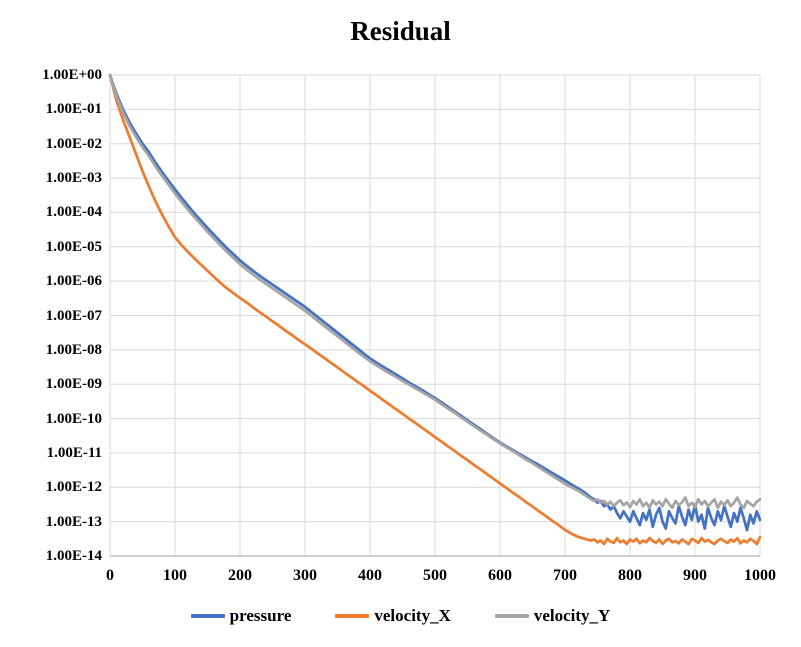 This screenshot has width=801, height=647. What do you see at coordinates (73, 212) in the screenshot?
I see `y-axis-tick-label: 1.00E-04` at bounding box center [73, 212].